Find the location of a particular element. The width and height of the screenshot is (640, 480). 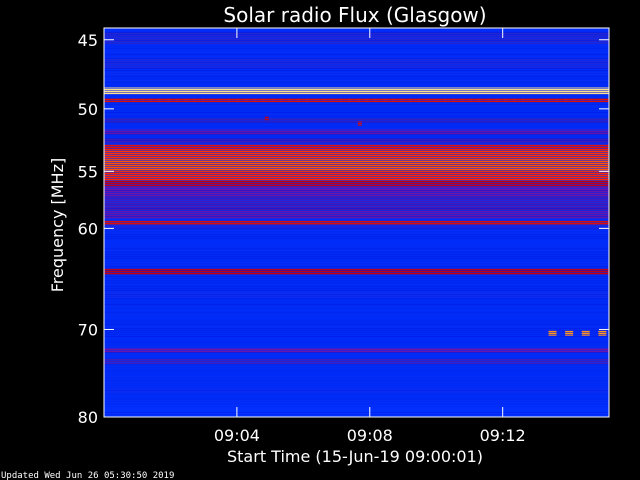

y-tick-label: 55 is located at coordinates (88, 171).